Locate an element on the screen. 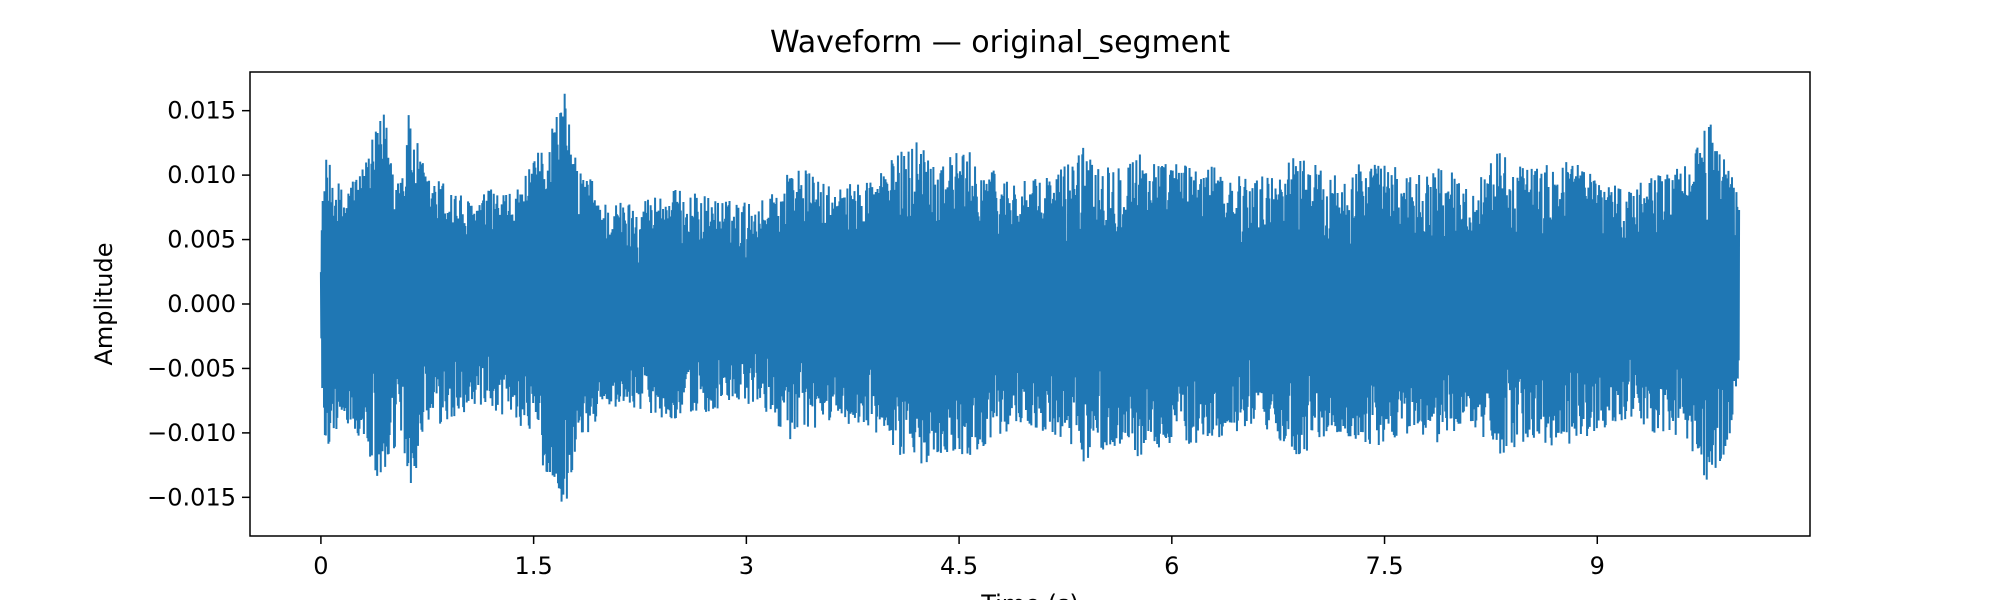 The height and width of the screenshot is (600, 2000). x-tick-label: 3 is located at coordinates (746, 566).